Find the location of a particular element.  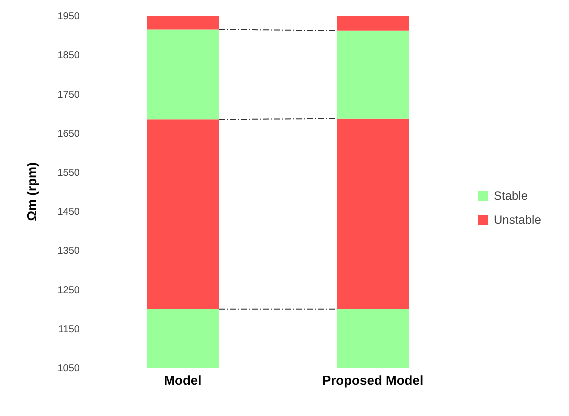

y-tick-label: 1450 is located at coordinates (69, 212).